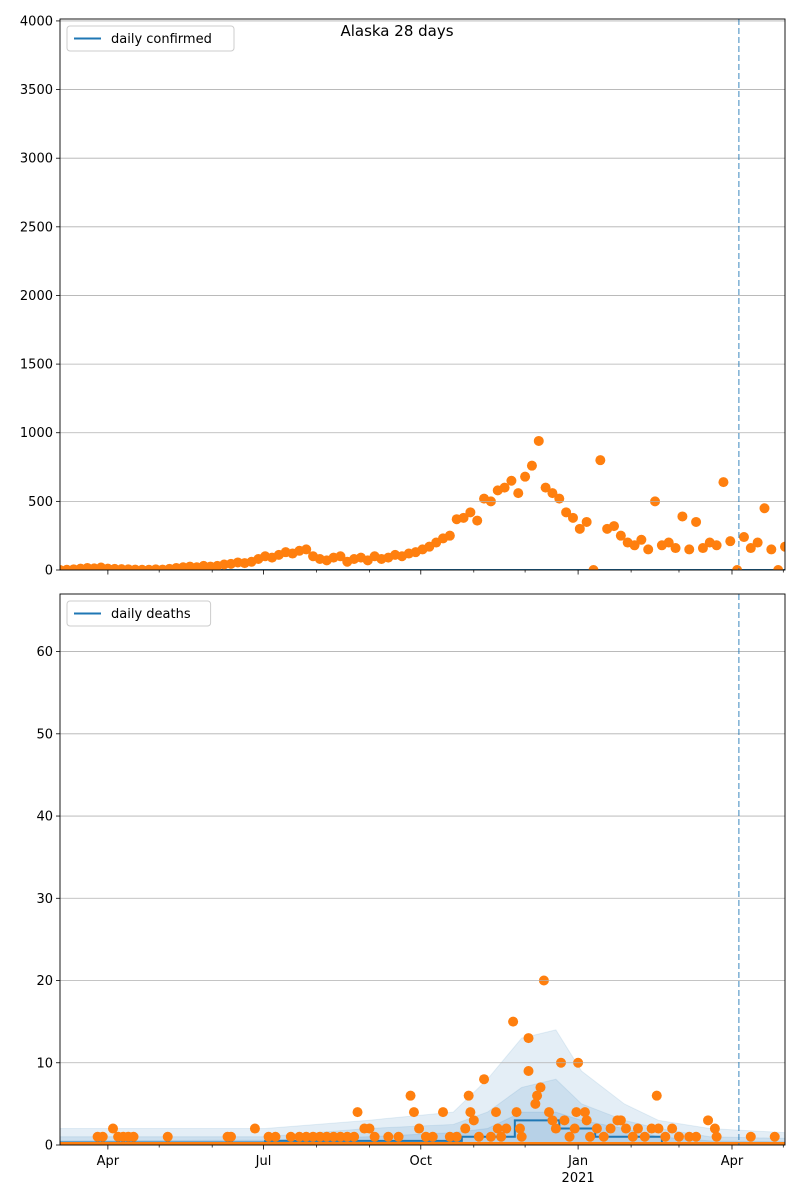  Describe the element at coordinates (36, 90) in the screenshot. I see `y-tick-label: 3500` at that location.